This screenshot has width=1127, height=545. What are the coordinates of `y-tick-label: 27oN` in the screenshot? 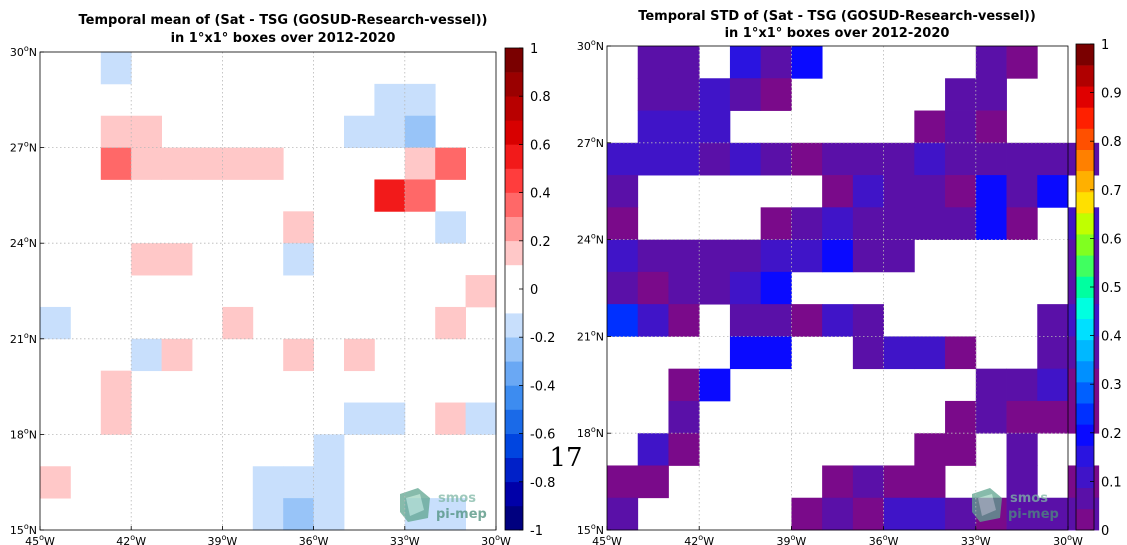 It's located at (23, 147).